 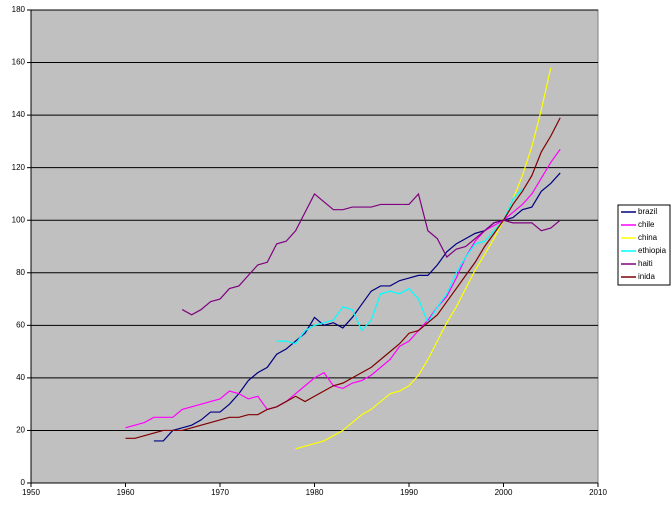 I want to click on x-tick-label: 2000, so click(x=504, y=492).